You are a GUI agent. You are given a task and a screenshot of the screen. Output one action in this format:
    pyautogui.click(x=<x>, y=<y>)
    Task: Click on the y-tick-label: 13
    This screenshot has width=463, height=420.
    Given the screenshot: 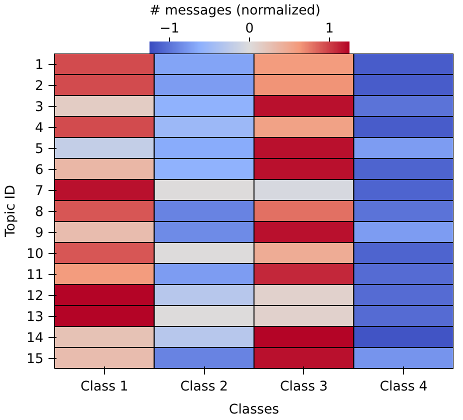 What is the action you would take?
    pyautogui.click(x=35, y=317)
    